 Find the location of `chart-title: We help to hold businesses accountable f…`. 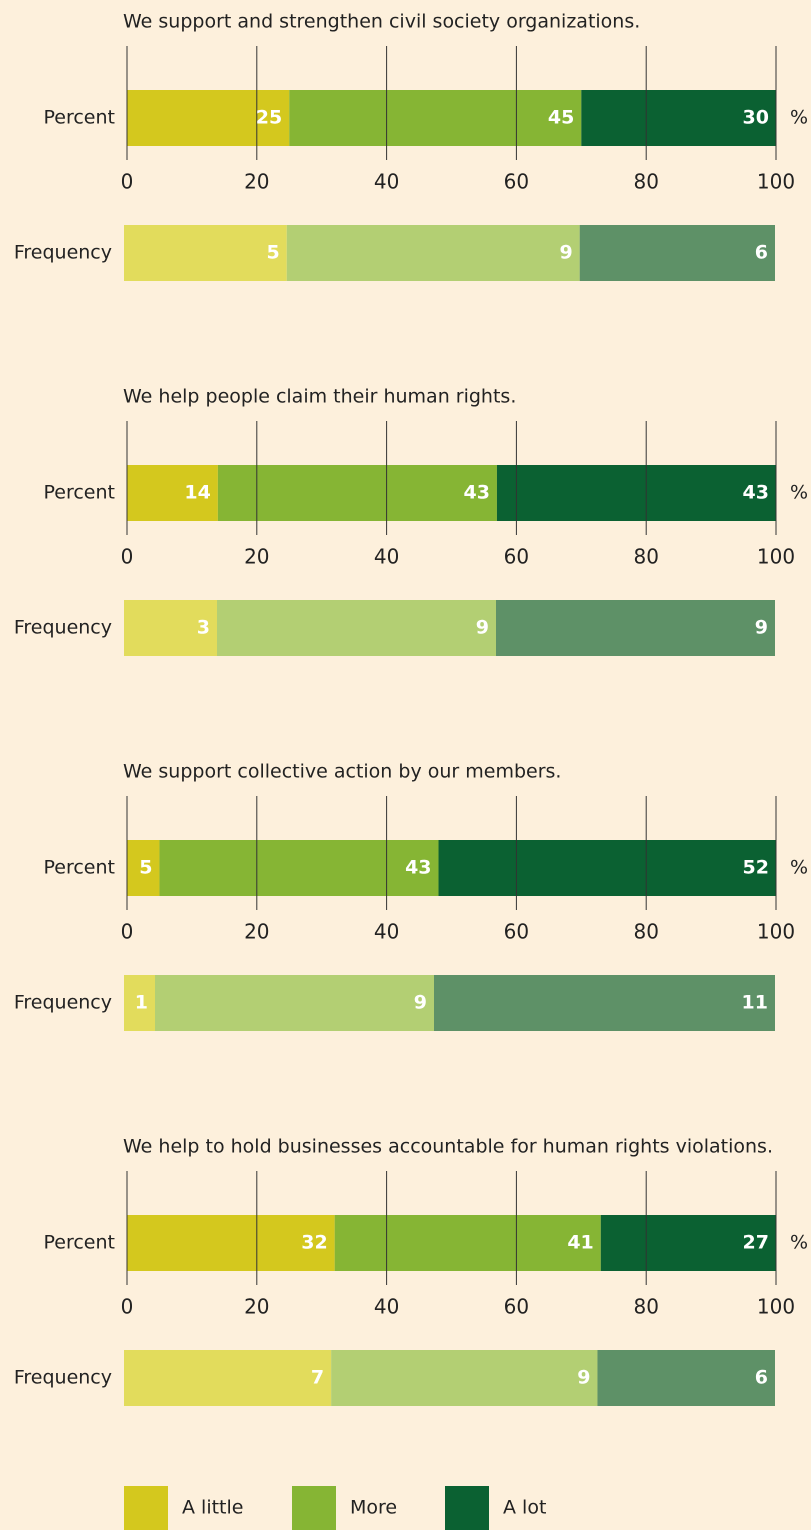

chart-title: We help to hold businesses accountable f… is located at coordinates (448, 1147).